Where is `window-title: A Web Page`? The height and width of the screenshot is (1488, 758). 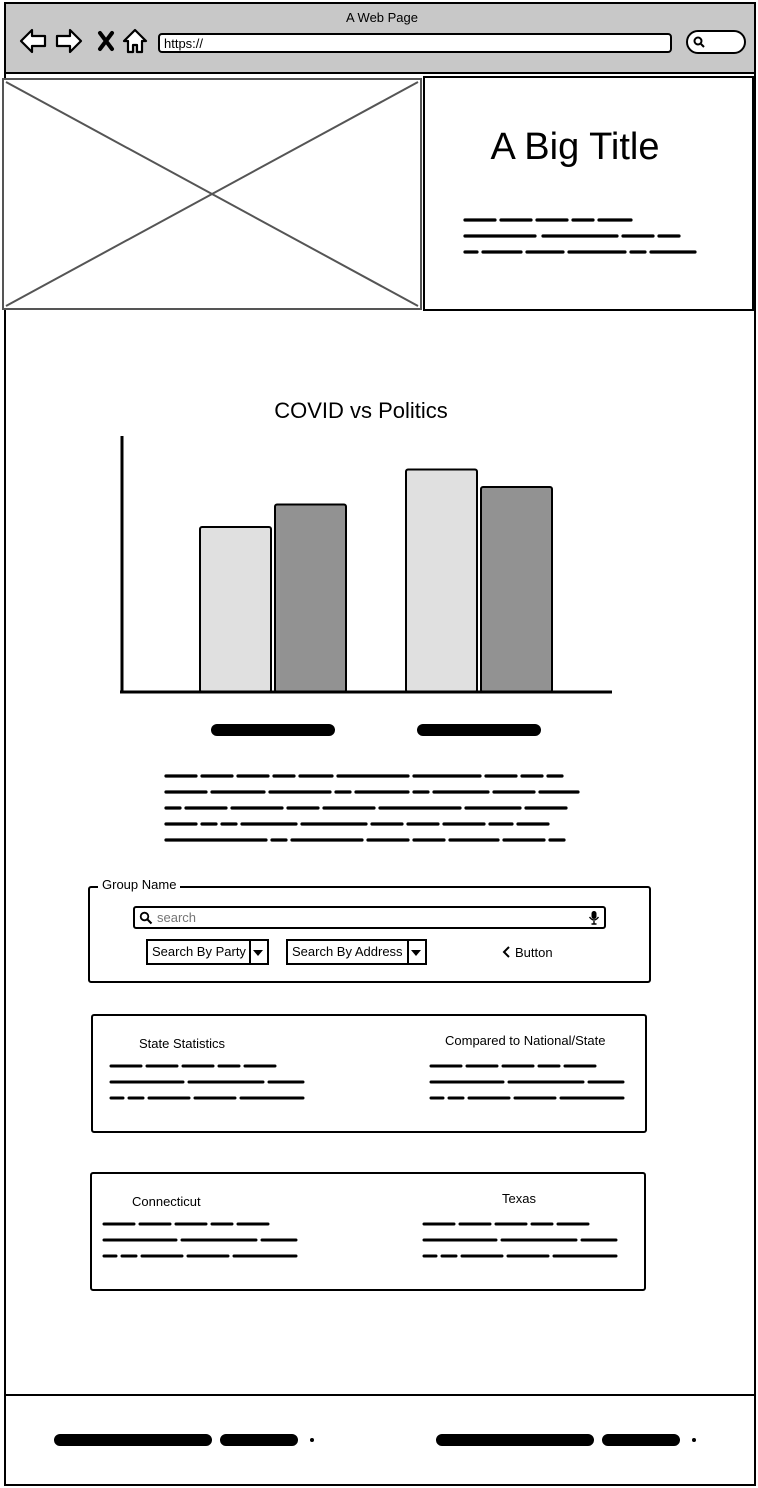 window-title: A Web Page is located at coordinates (382, 17).